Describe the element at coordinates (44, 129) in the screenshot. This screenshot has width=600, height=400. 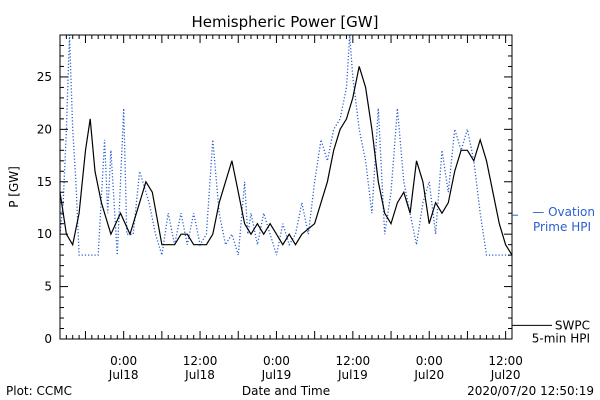
I see `y-tick-label: 20` at that location.